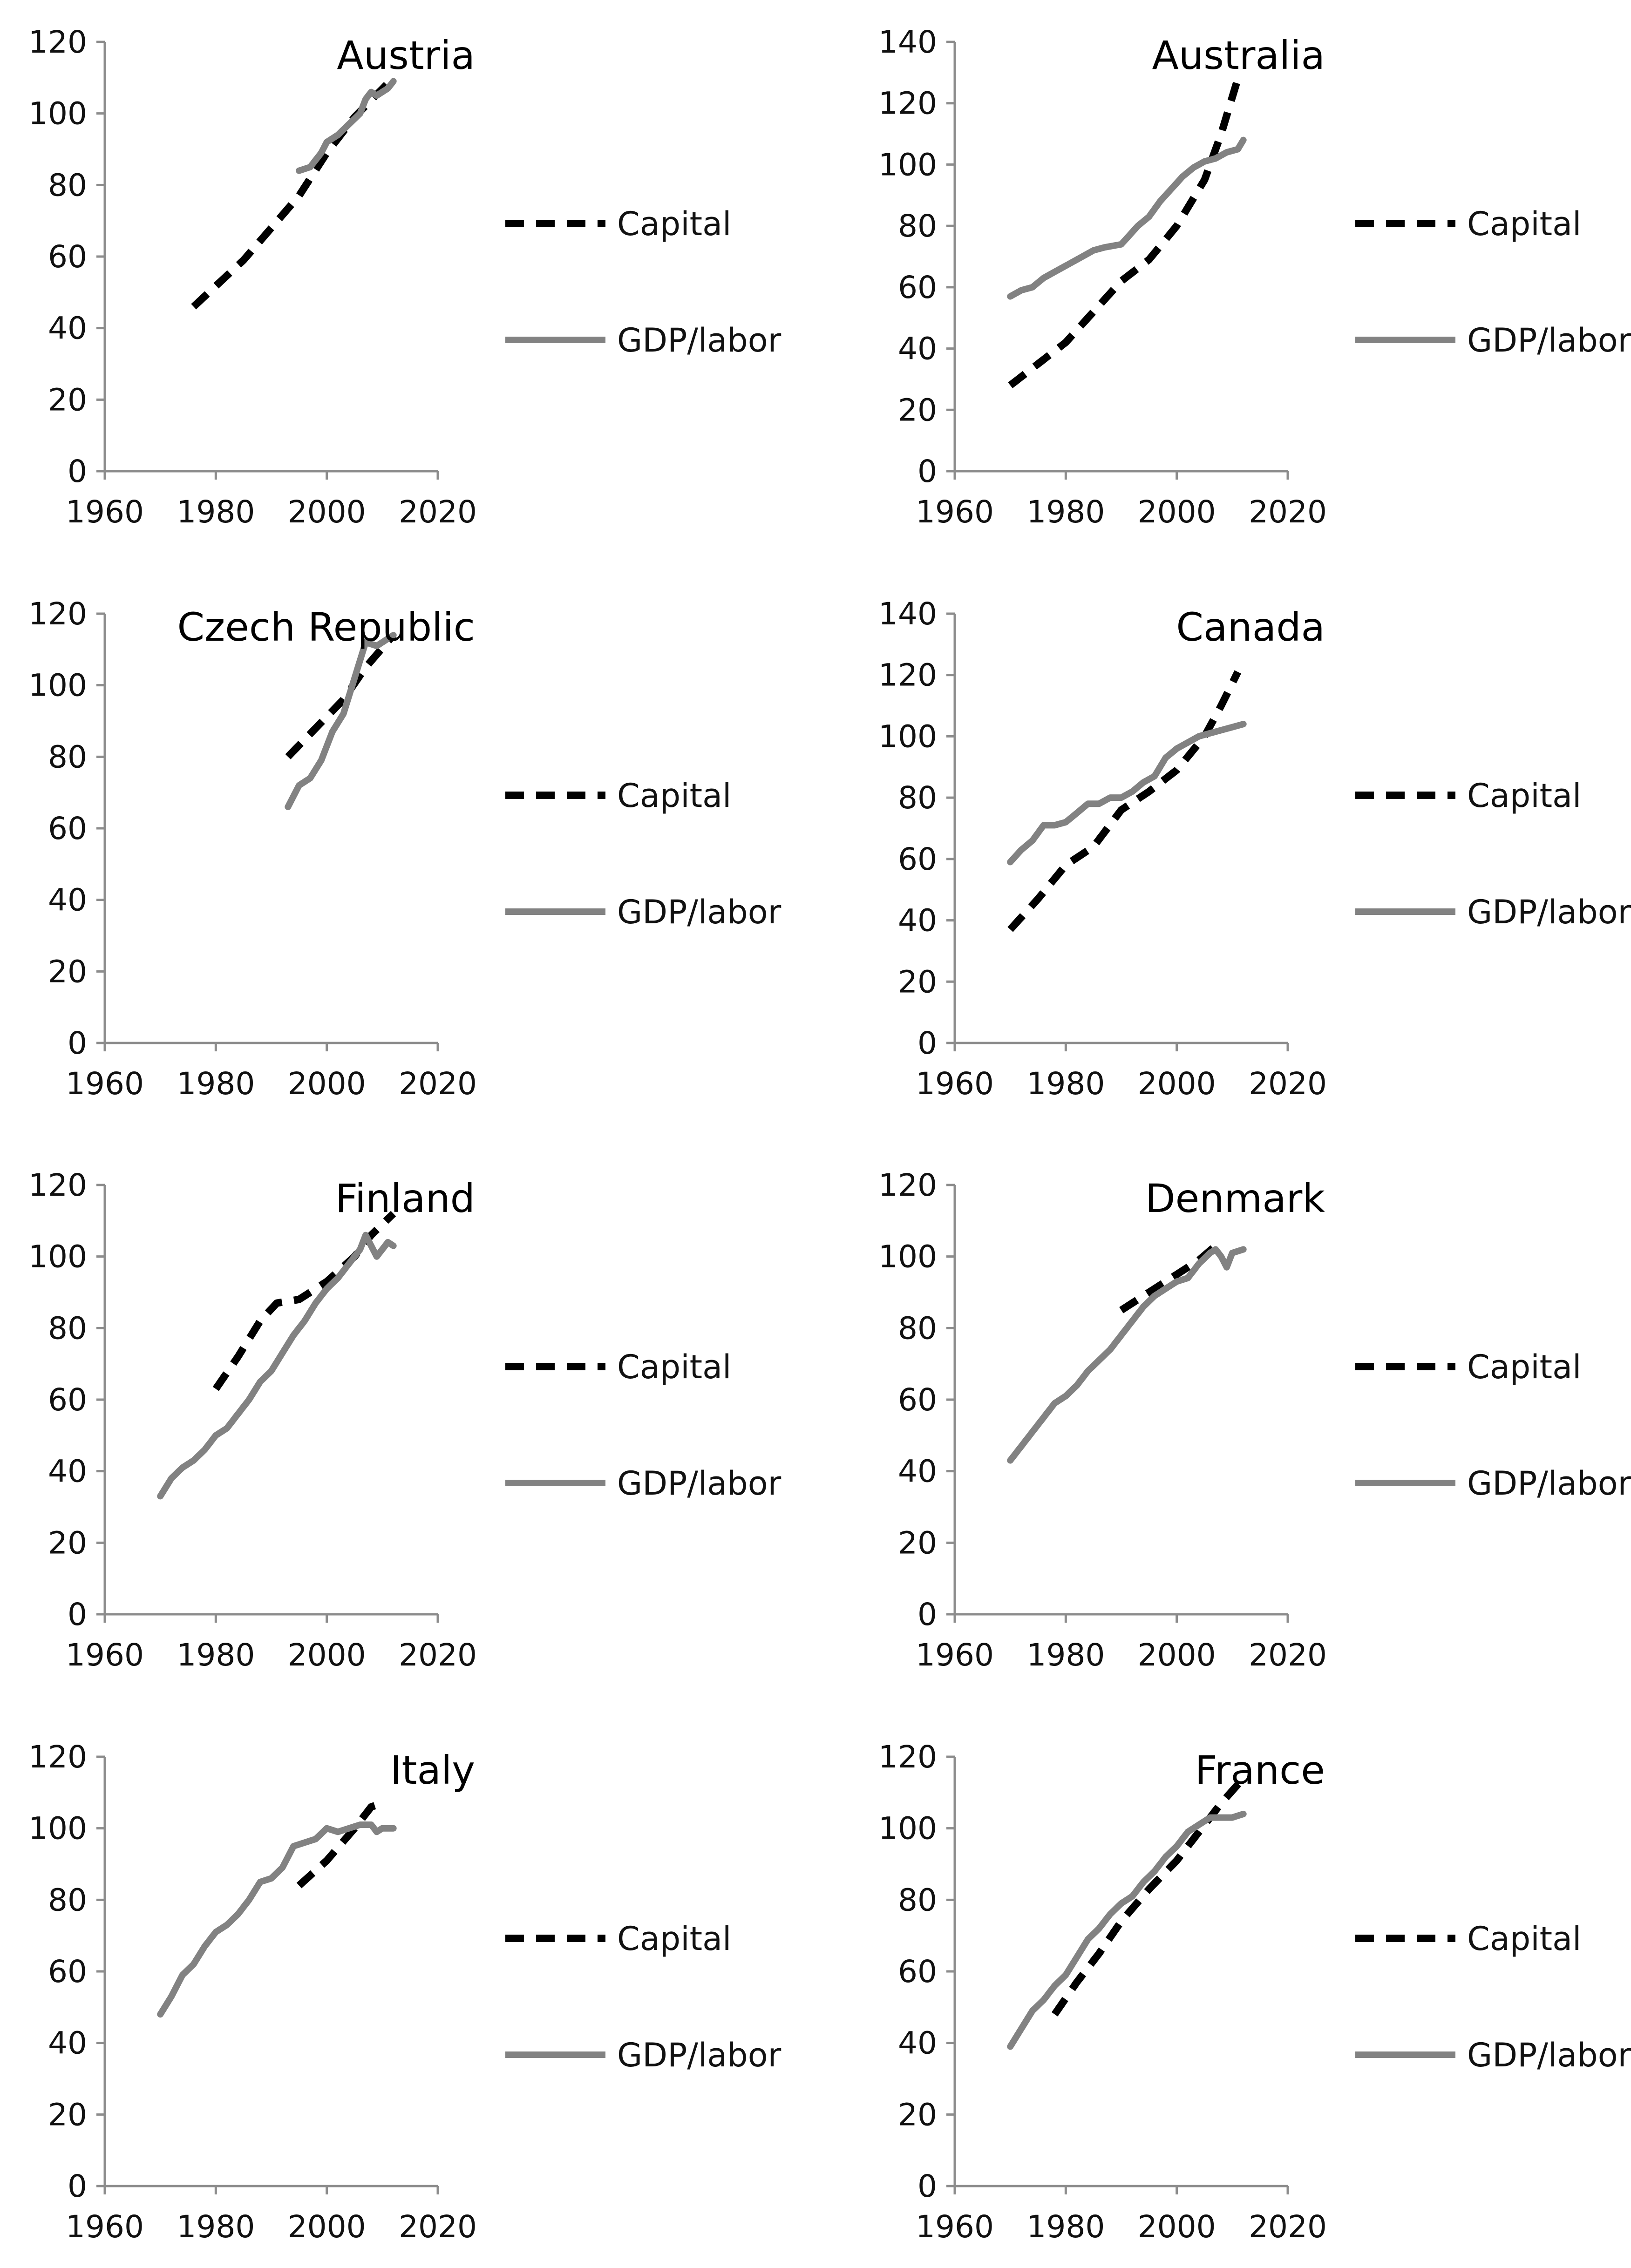  I want to click on chart-italy-y-tick-label: 0, so click(77, 2186).